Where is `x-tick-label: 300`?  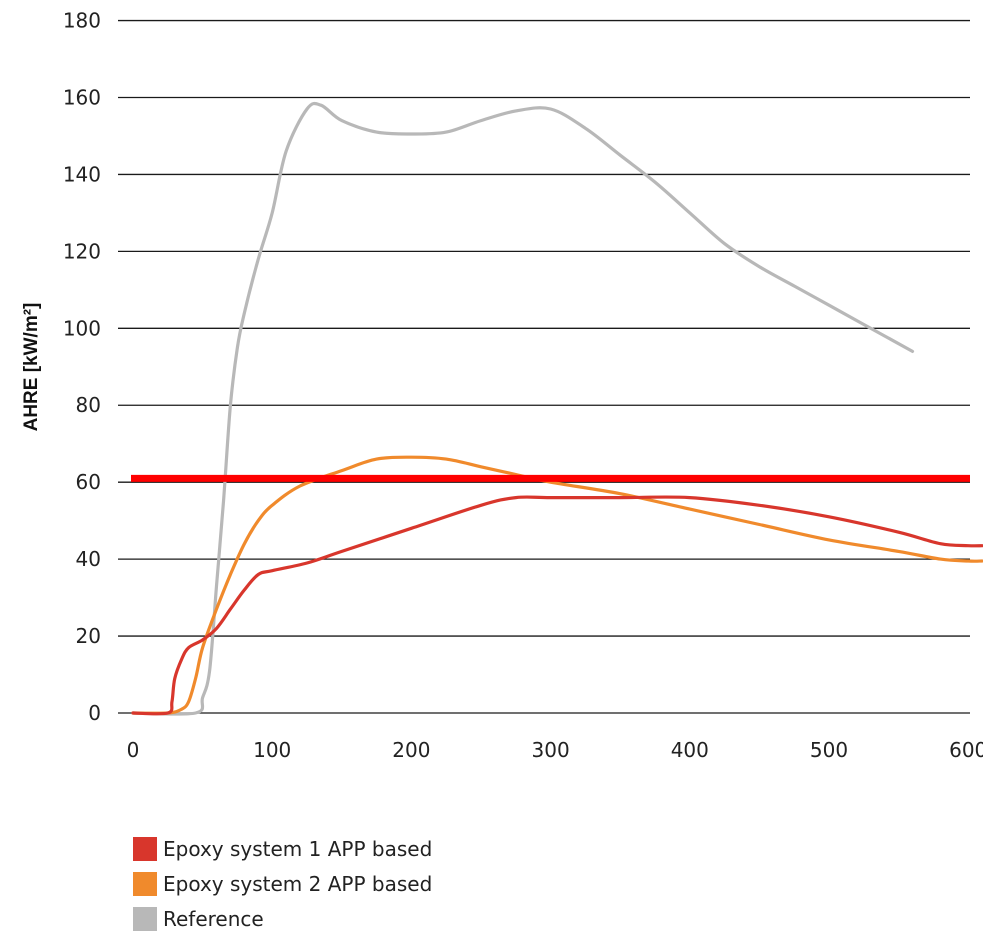
x-tick-label: 300 is located at coordinates (551, 750).